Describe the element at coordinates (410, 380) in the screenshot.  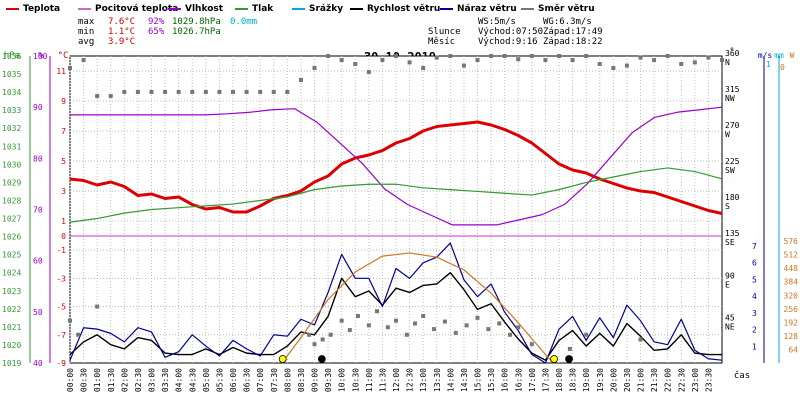
I see `tick-label-time: 12:30` at that location.